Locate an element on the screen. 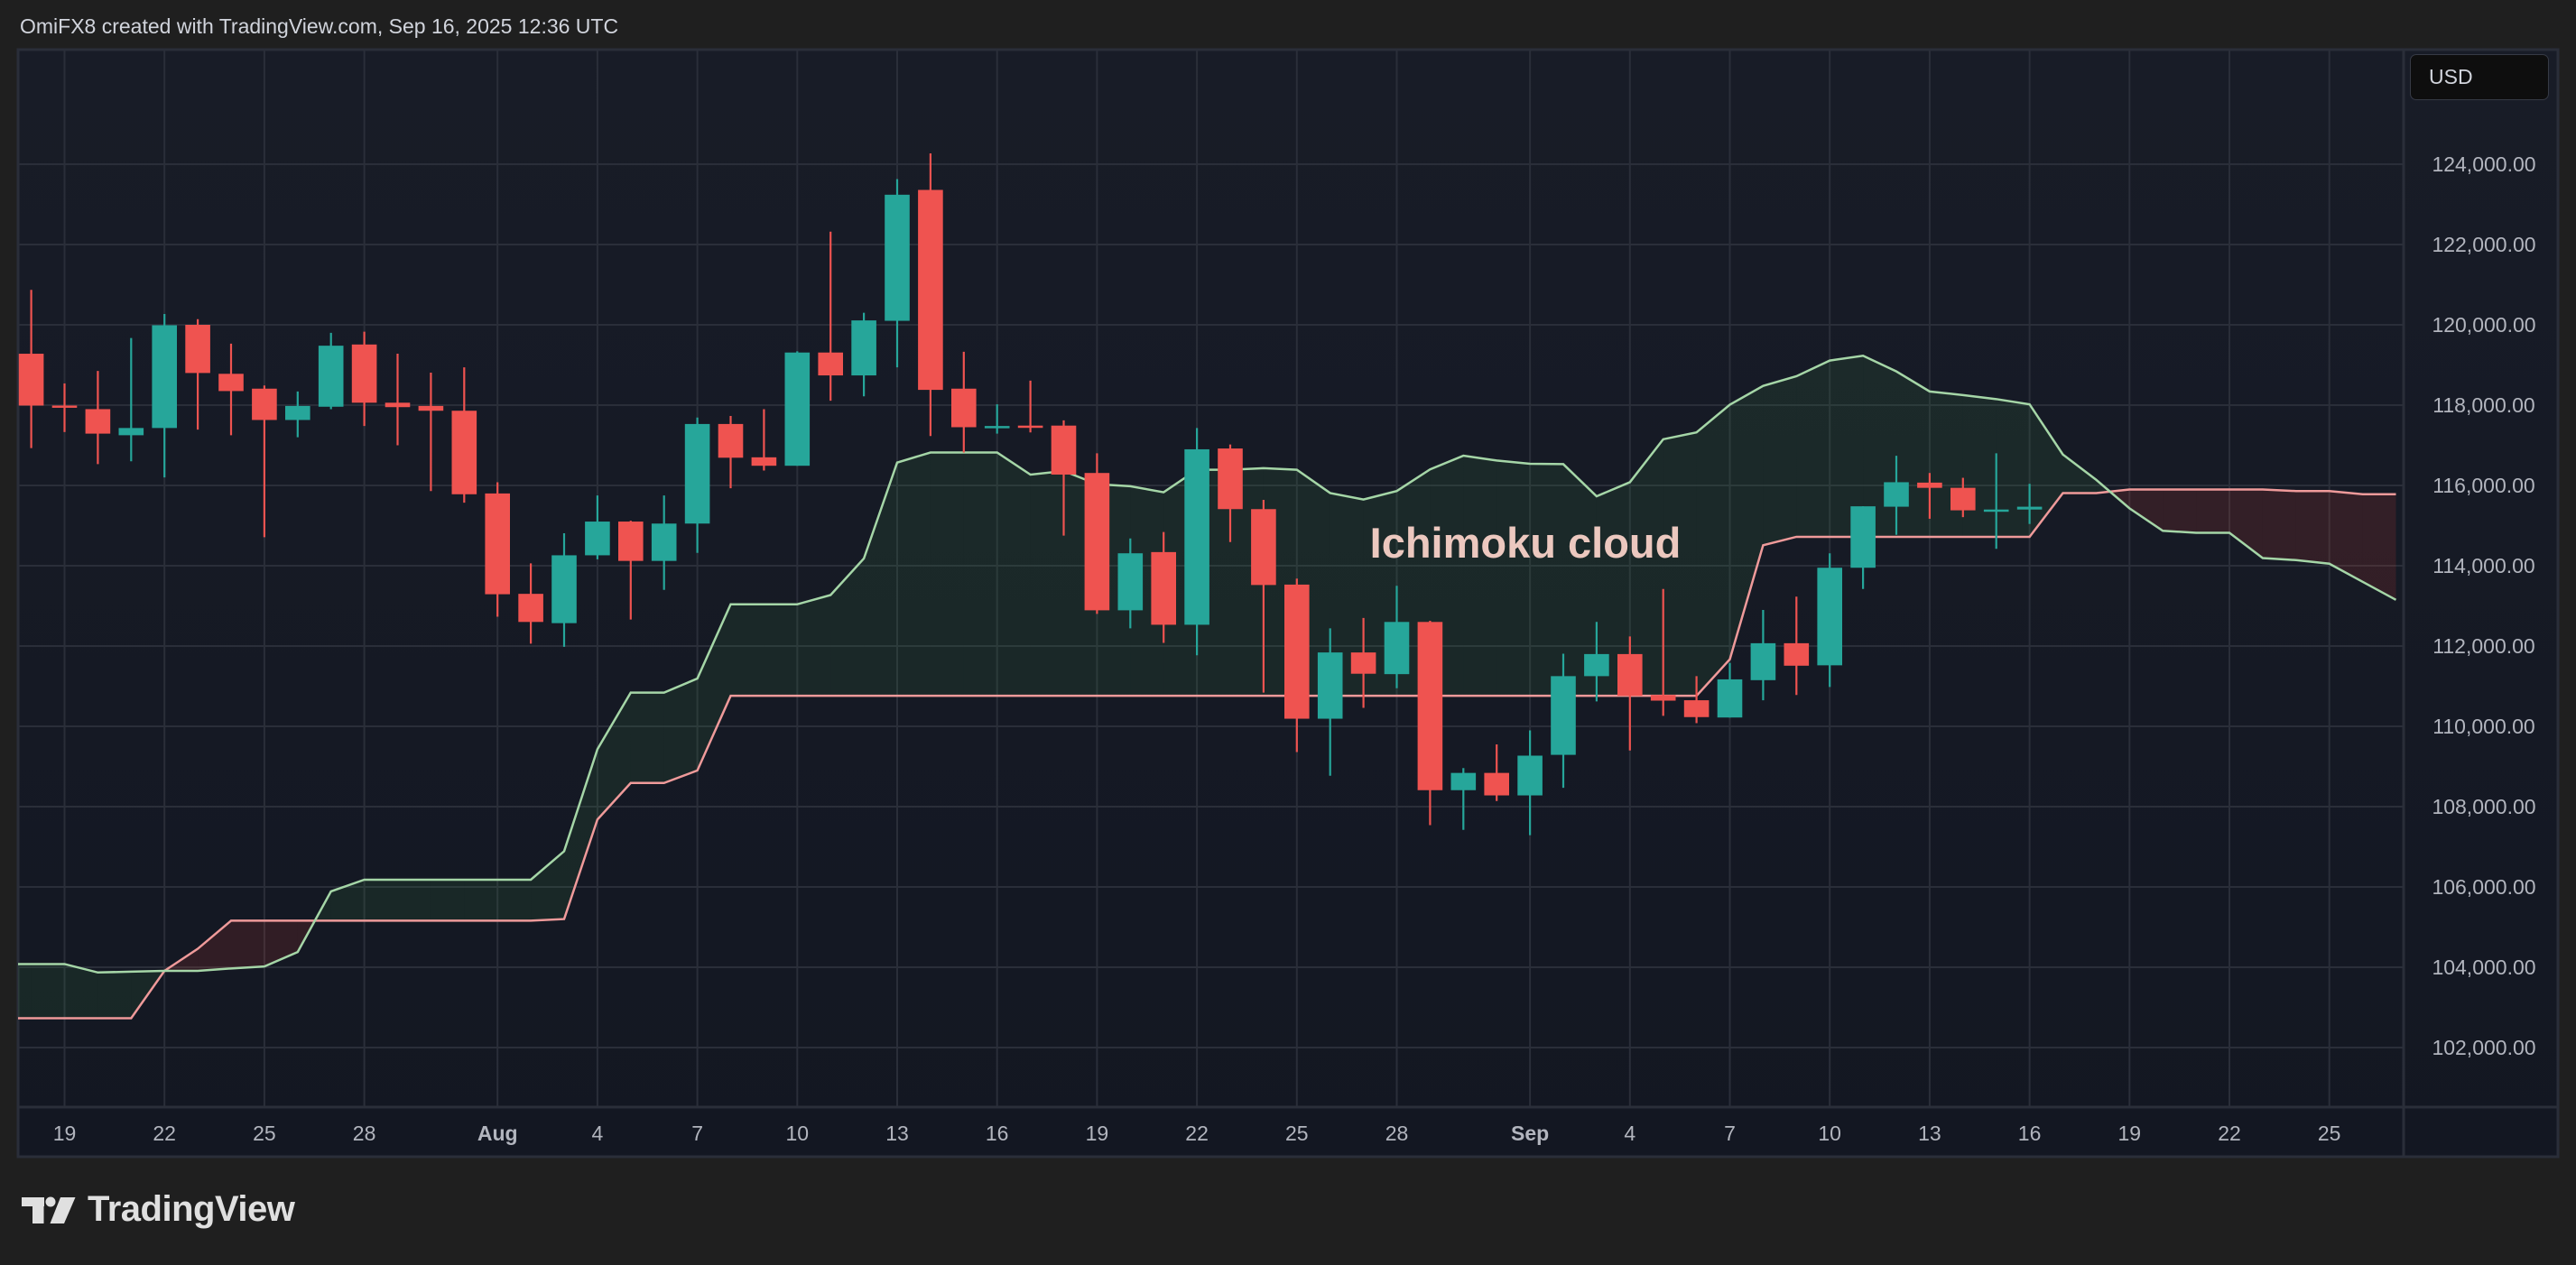  currency-button: USD is located at coordinates (2479, 77).